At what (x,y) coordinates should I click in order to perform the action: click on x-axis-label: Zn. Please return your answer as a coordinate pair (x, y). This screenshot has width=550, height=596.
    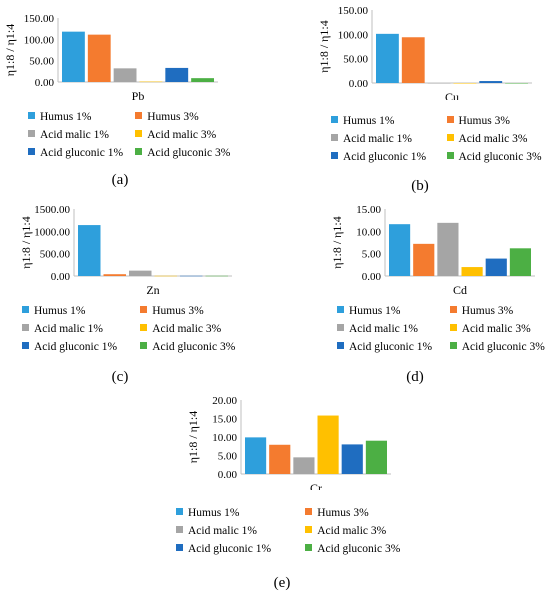
    Looking at the image, I should click on (152, 290).